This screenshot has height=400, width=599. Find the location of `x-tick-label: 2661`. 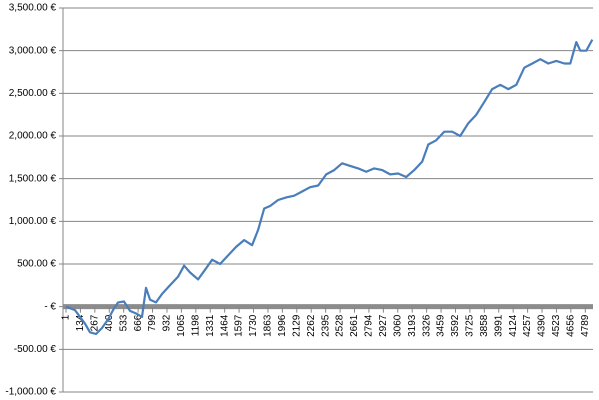

x-tick-label: 2661 is located at coordinates (354, 325).